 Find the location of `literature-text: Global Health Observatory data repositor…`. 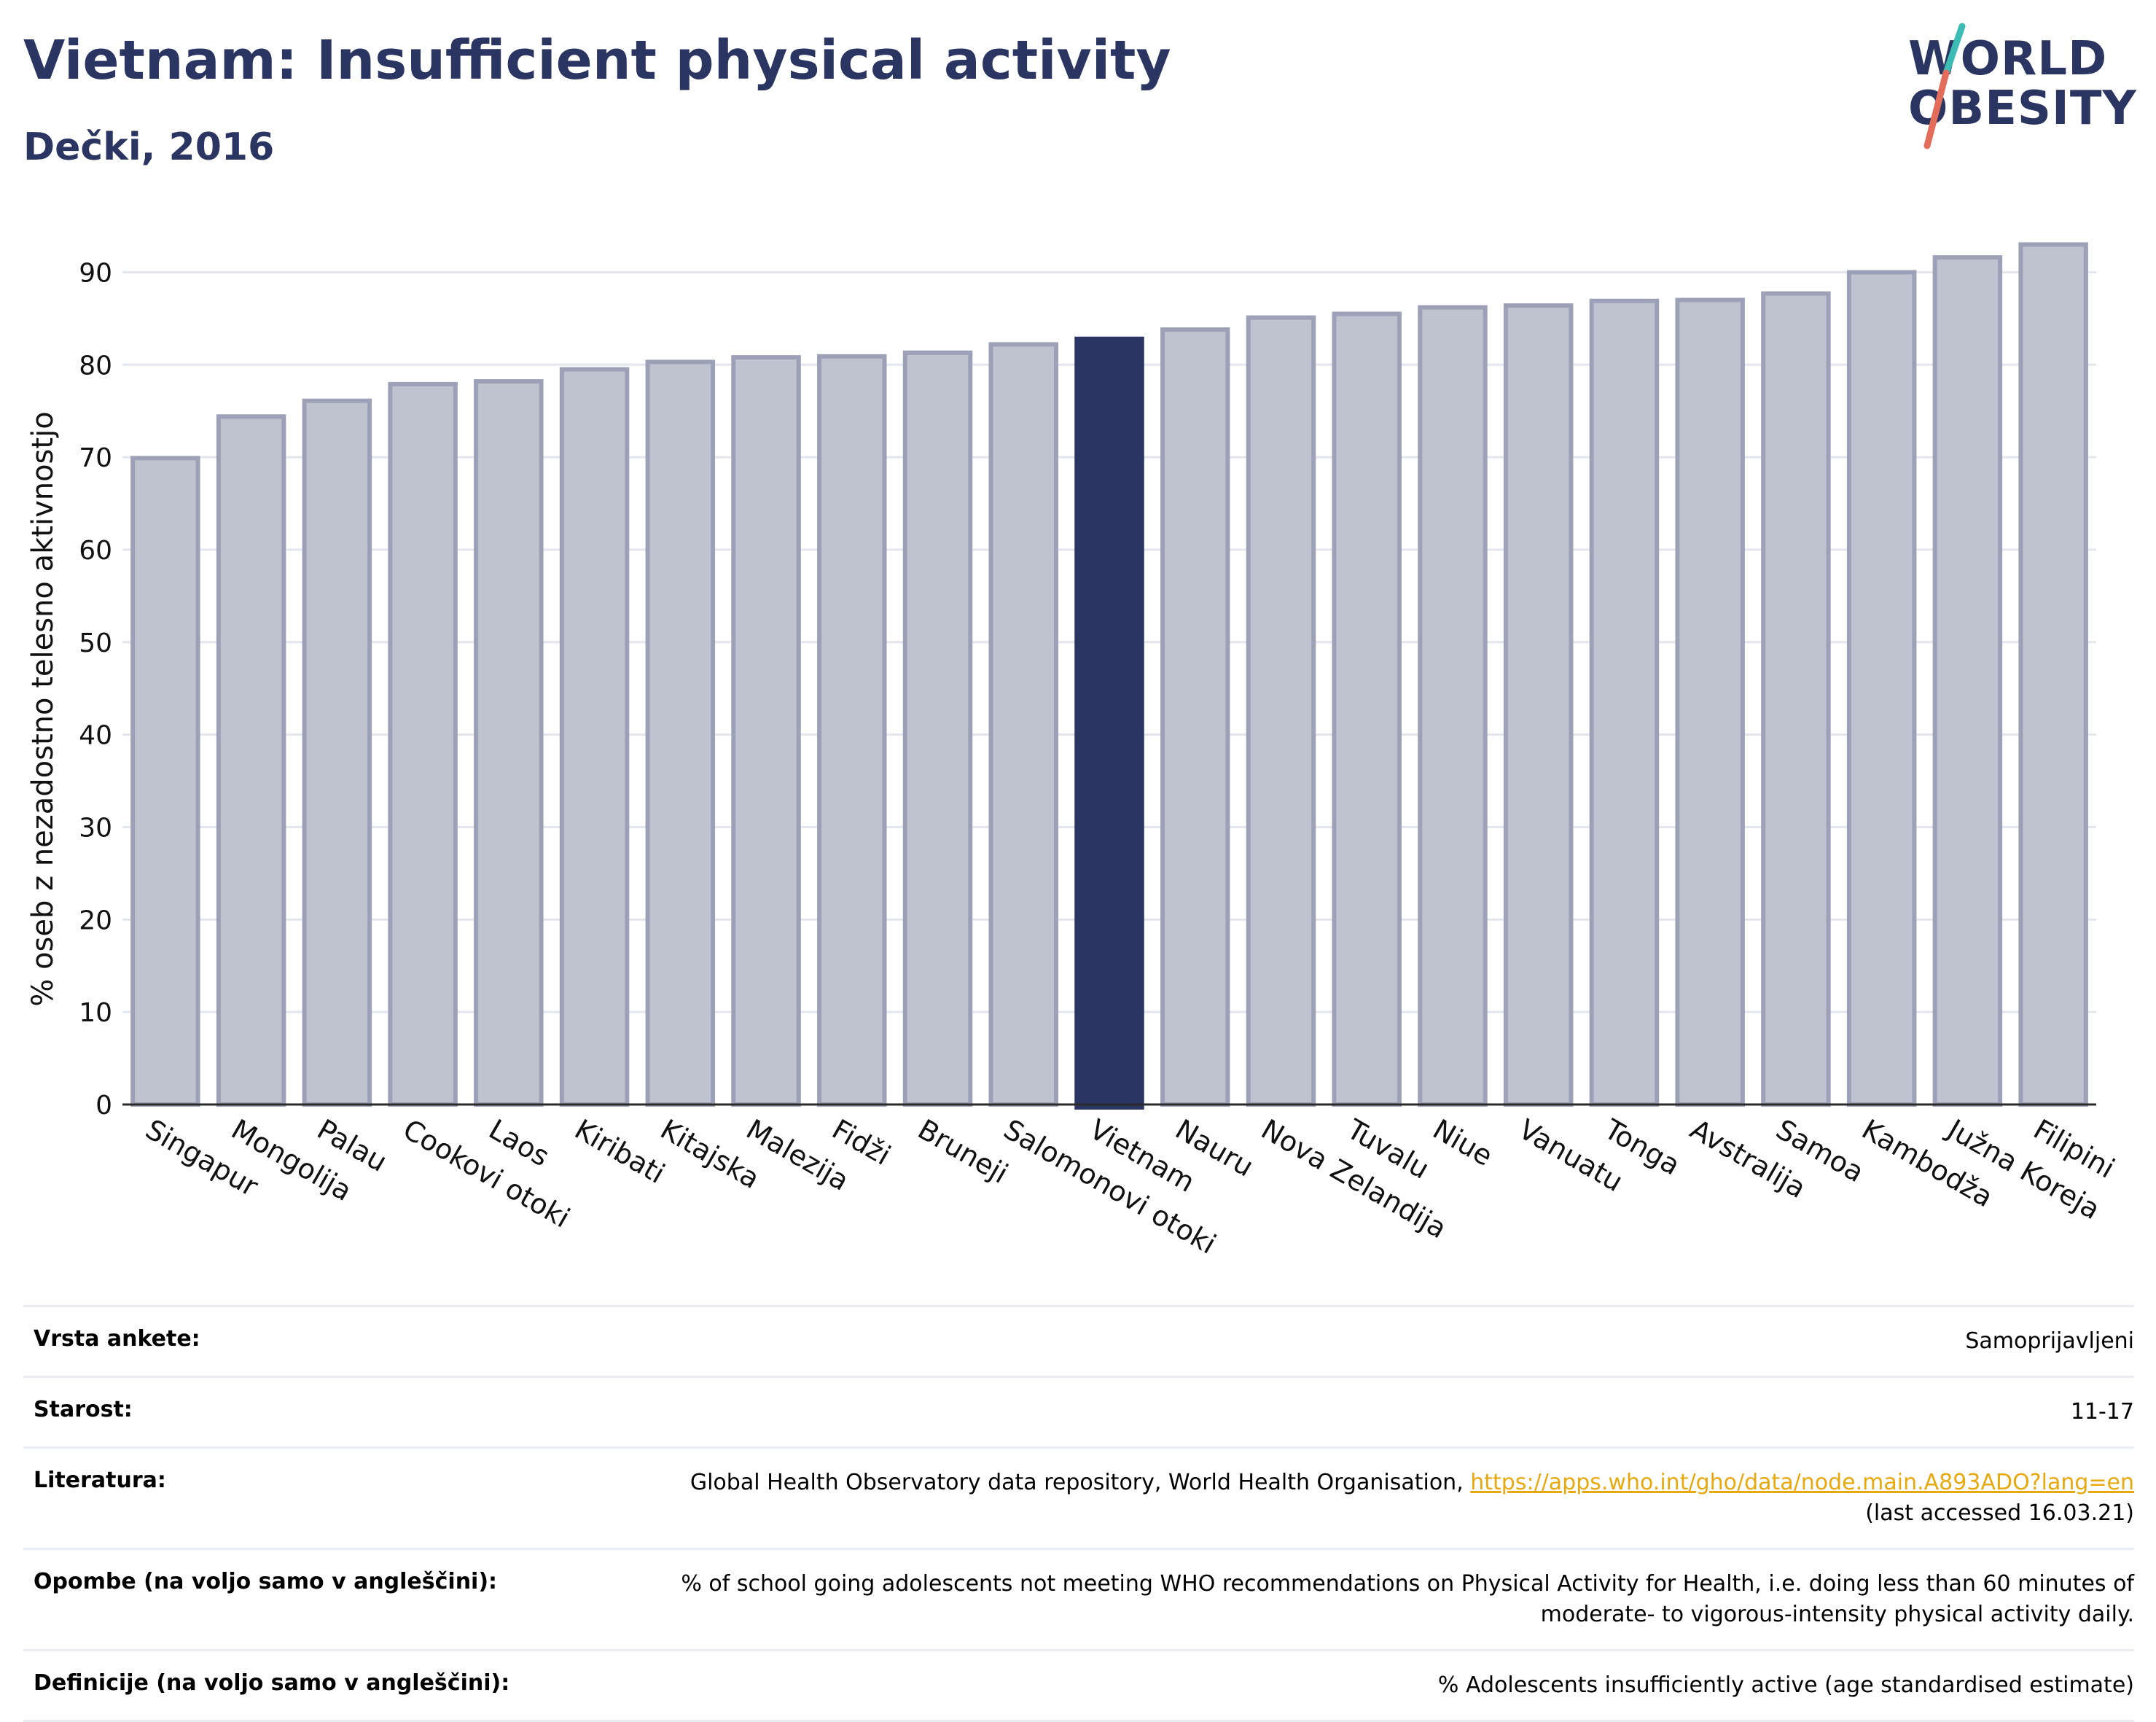

literature-text: Global Health Observatory data repositor… is located at coordinates (1081, 1482).